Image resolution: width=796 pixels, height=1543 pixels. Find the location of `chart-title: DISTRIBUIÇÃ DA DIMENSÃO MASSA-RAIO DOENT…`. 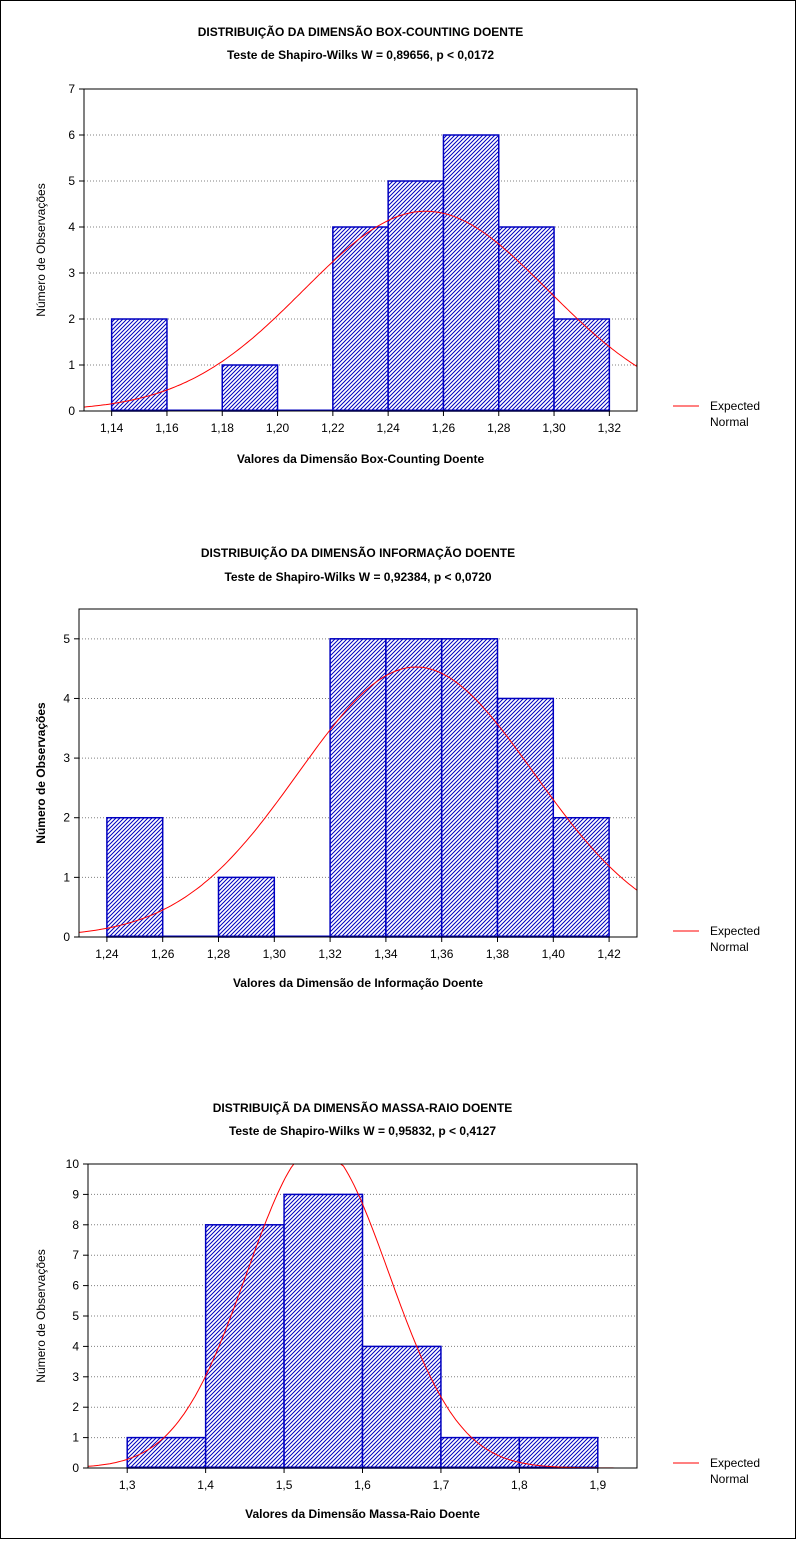

chart-title: DISTRIBUIÇÃ DA DIMENSÃO MASSA-RAIO DOENT… is located at coordinates (363, 1107).